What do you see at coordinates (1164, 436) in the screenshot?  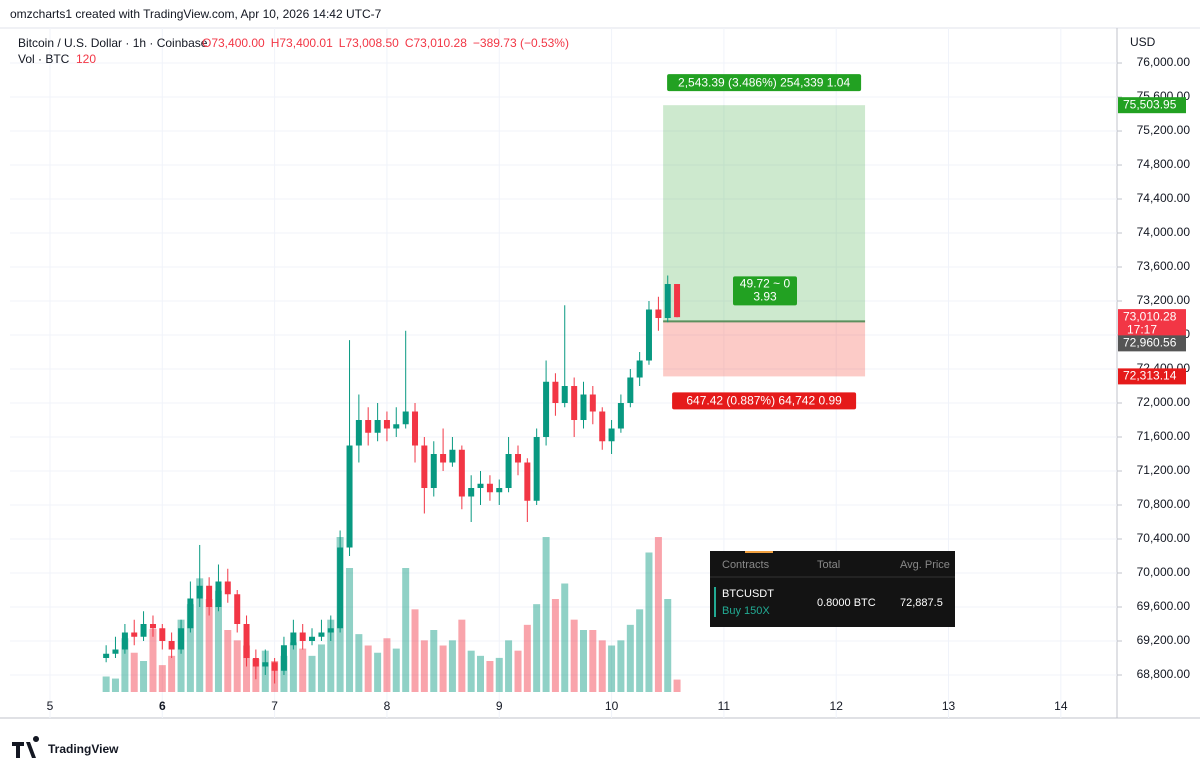 I see `y-tick-label: 71,600.00` at bounding box center [1164, 436].